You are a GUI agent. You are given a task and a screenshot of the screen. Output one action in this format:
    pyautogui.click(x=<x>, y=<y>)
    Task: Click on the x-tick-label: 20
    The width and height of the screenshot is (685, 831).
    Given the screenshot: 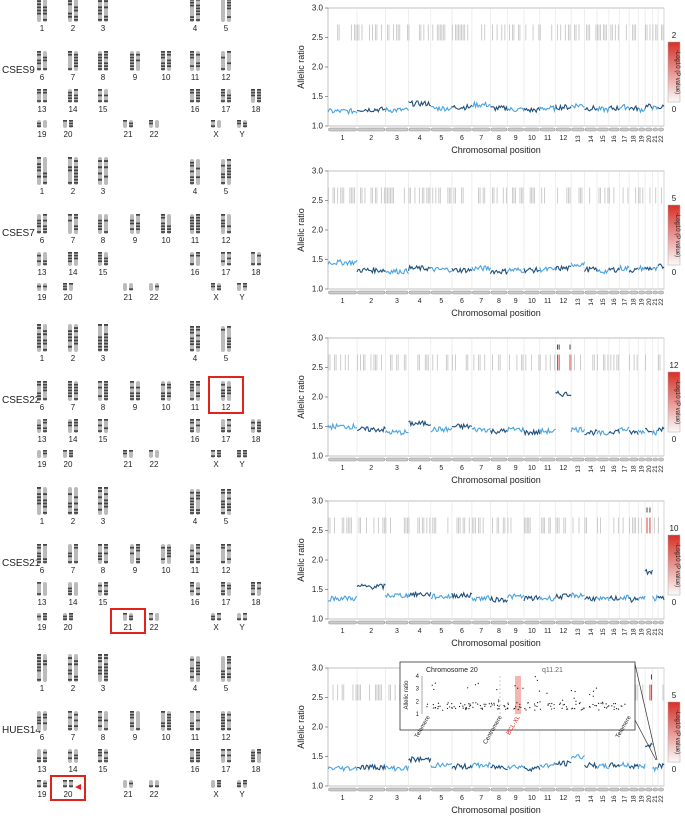 What is the action you would take?
    pyautogui.click(x=649, y=799)
    